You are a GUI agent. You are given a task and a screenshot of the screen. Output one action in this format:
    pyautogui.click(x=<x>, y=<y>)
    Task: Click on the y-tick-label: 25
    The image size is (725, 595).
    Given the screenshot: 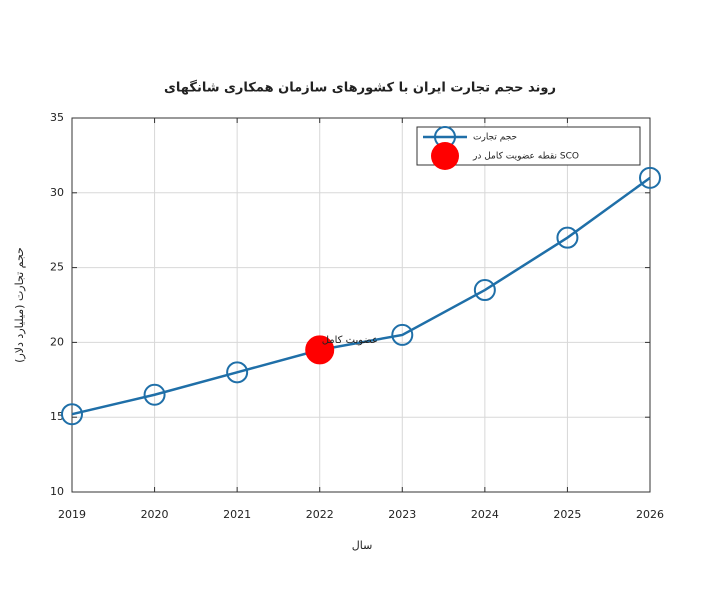 What is the action you would take?
    pyautogui.click(x=57, y=267)
    